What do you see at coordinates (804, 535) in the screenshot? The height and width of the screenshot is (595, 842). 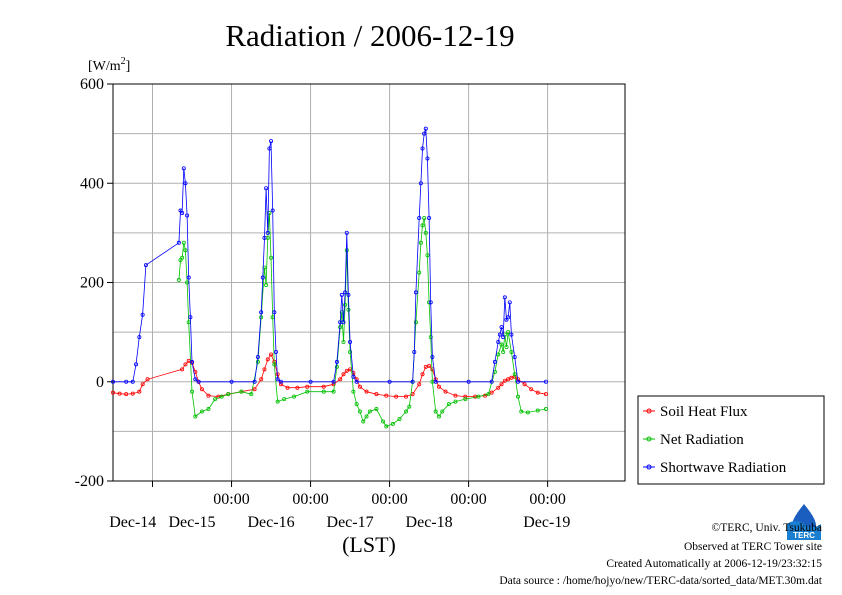 I see `logo-text: TERC` at bounding box center [804, 535].